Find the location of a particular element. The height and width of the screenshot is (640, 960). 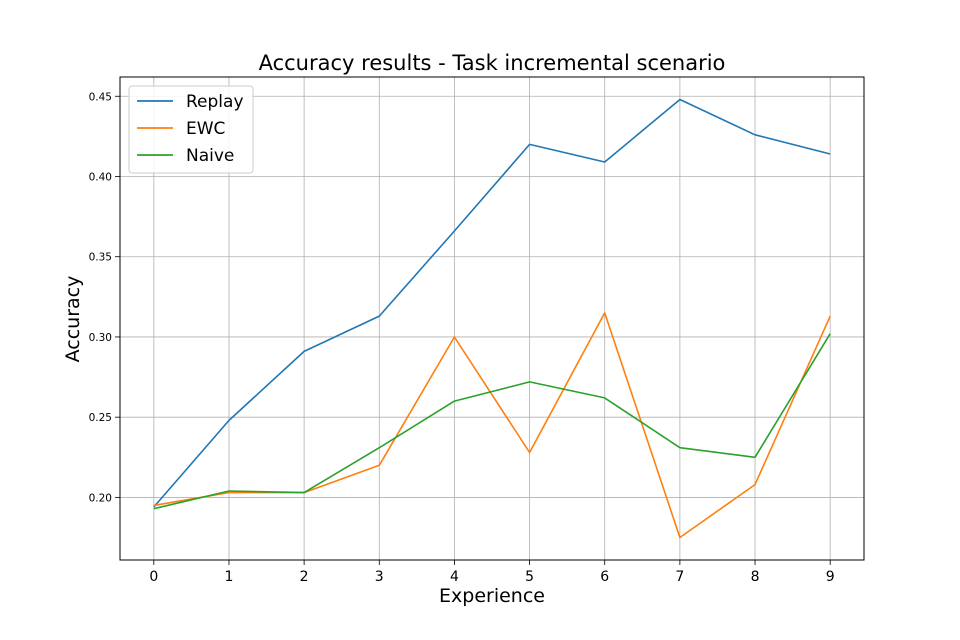

x-axis-label: Experience is located at coordinates (492, 596).